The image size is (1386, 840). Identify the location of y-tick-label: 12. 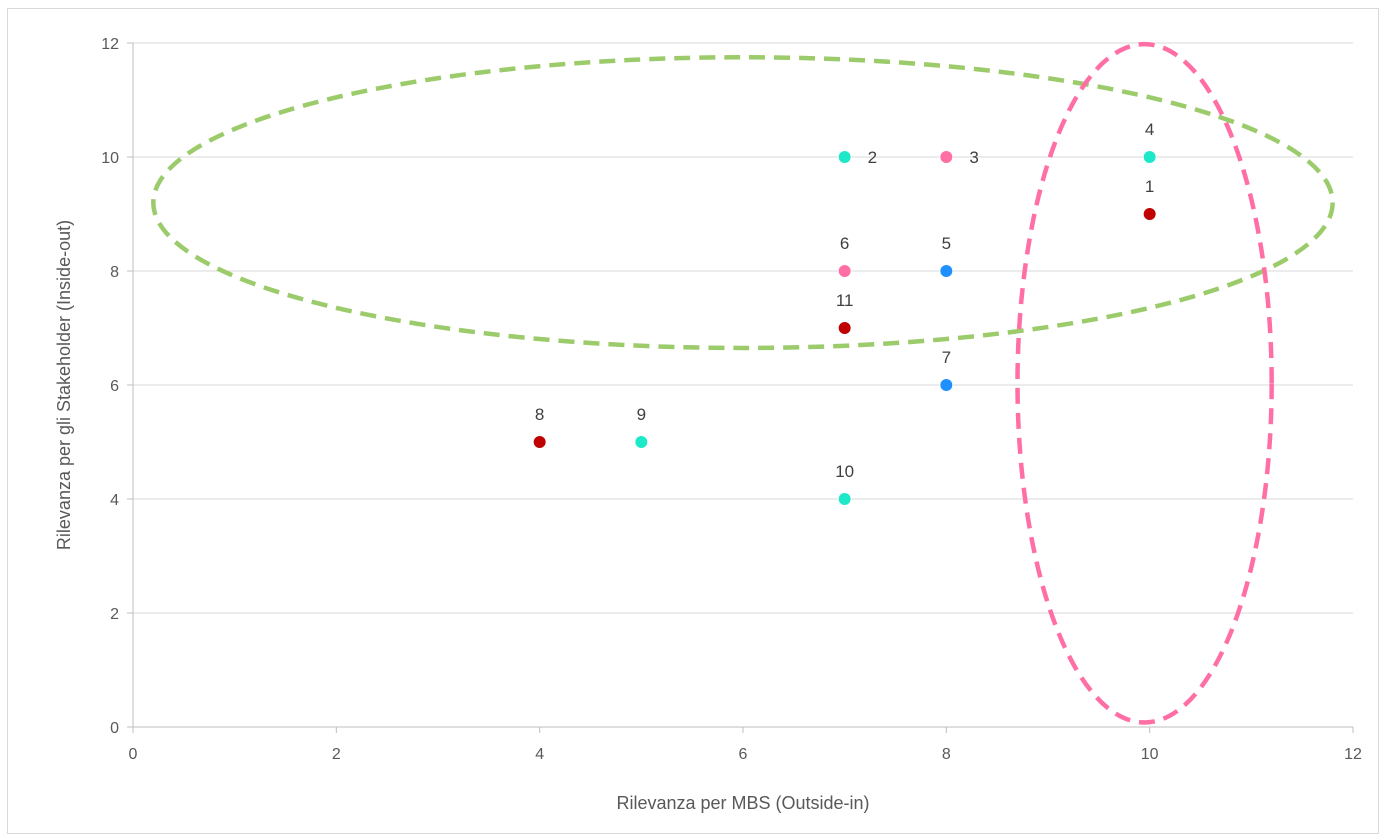
(110, 44).